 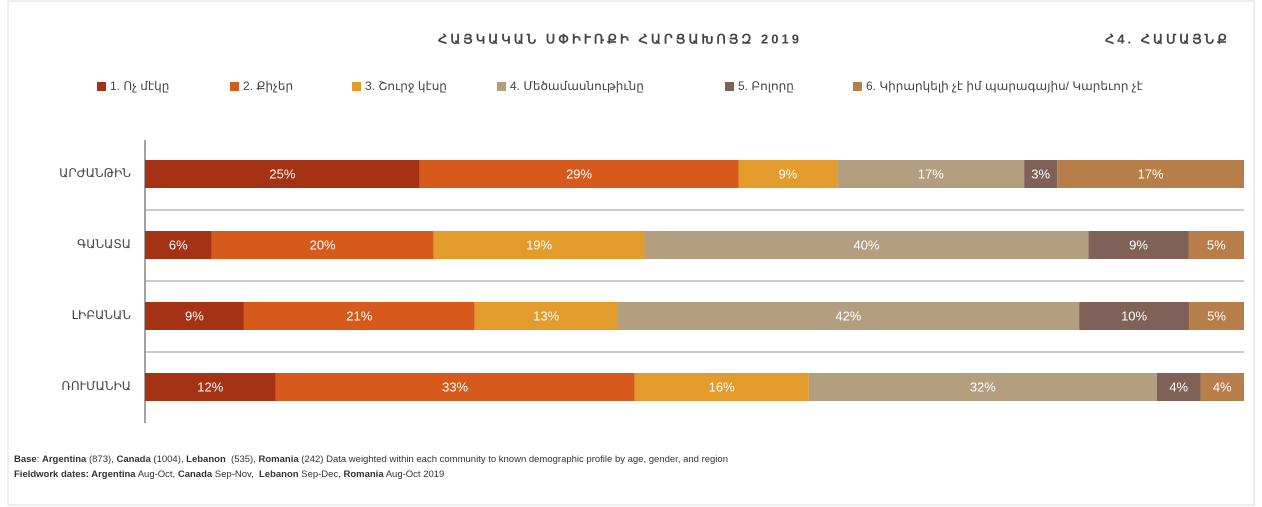 I want to click on footnote-part: (873),, so click(x=101, y=459).